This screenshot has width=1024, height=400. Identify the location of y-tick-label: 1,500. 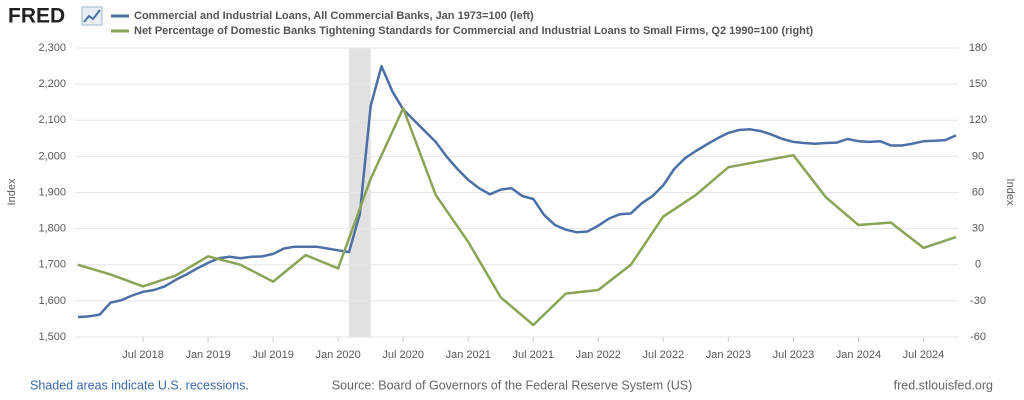
(52, 337).